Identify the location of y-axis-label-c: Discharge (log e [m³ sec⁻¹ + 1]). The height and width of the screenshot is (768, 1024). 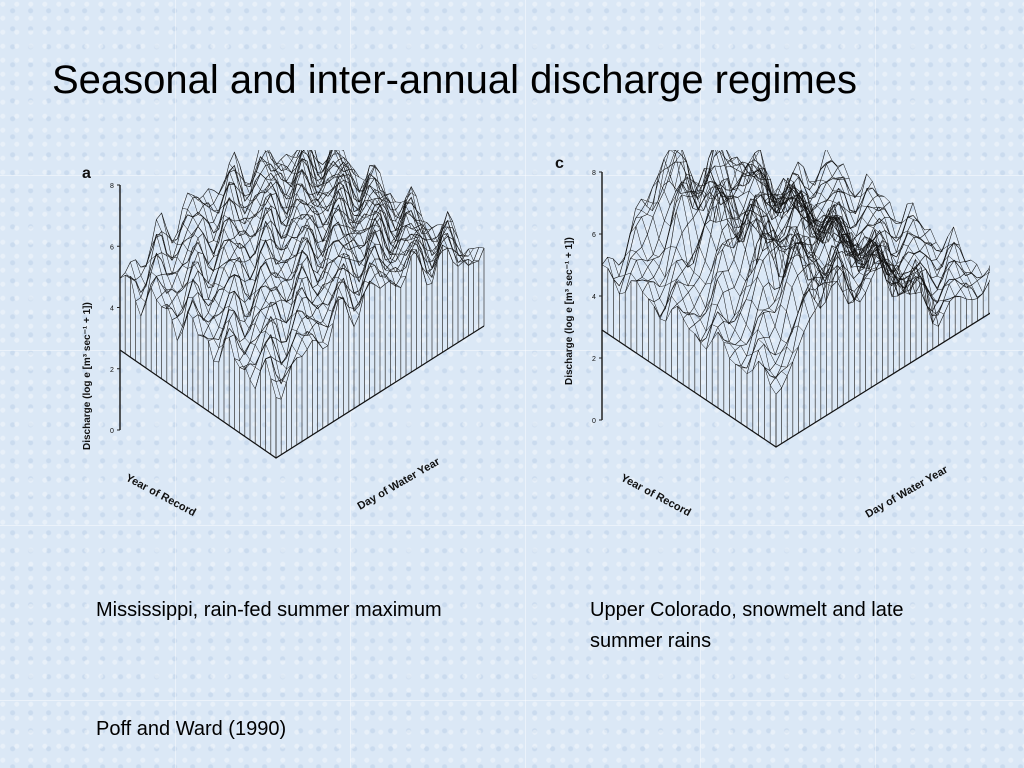
(569, 311).